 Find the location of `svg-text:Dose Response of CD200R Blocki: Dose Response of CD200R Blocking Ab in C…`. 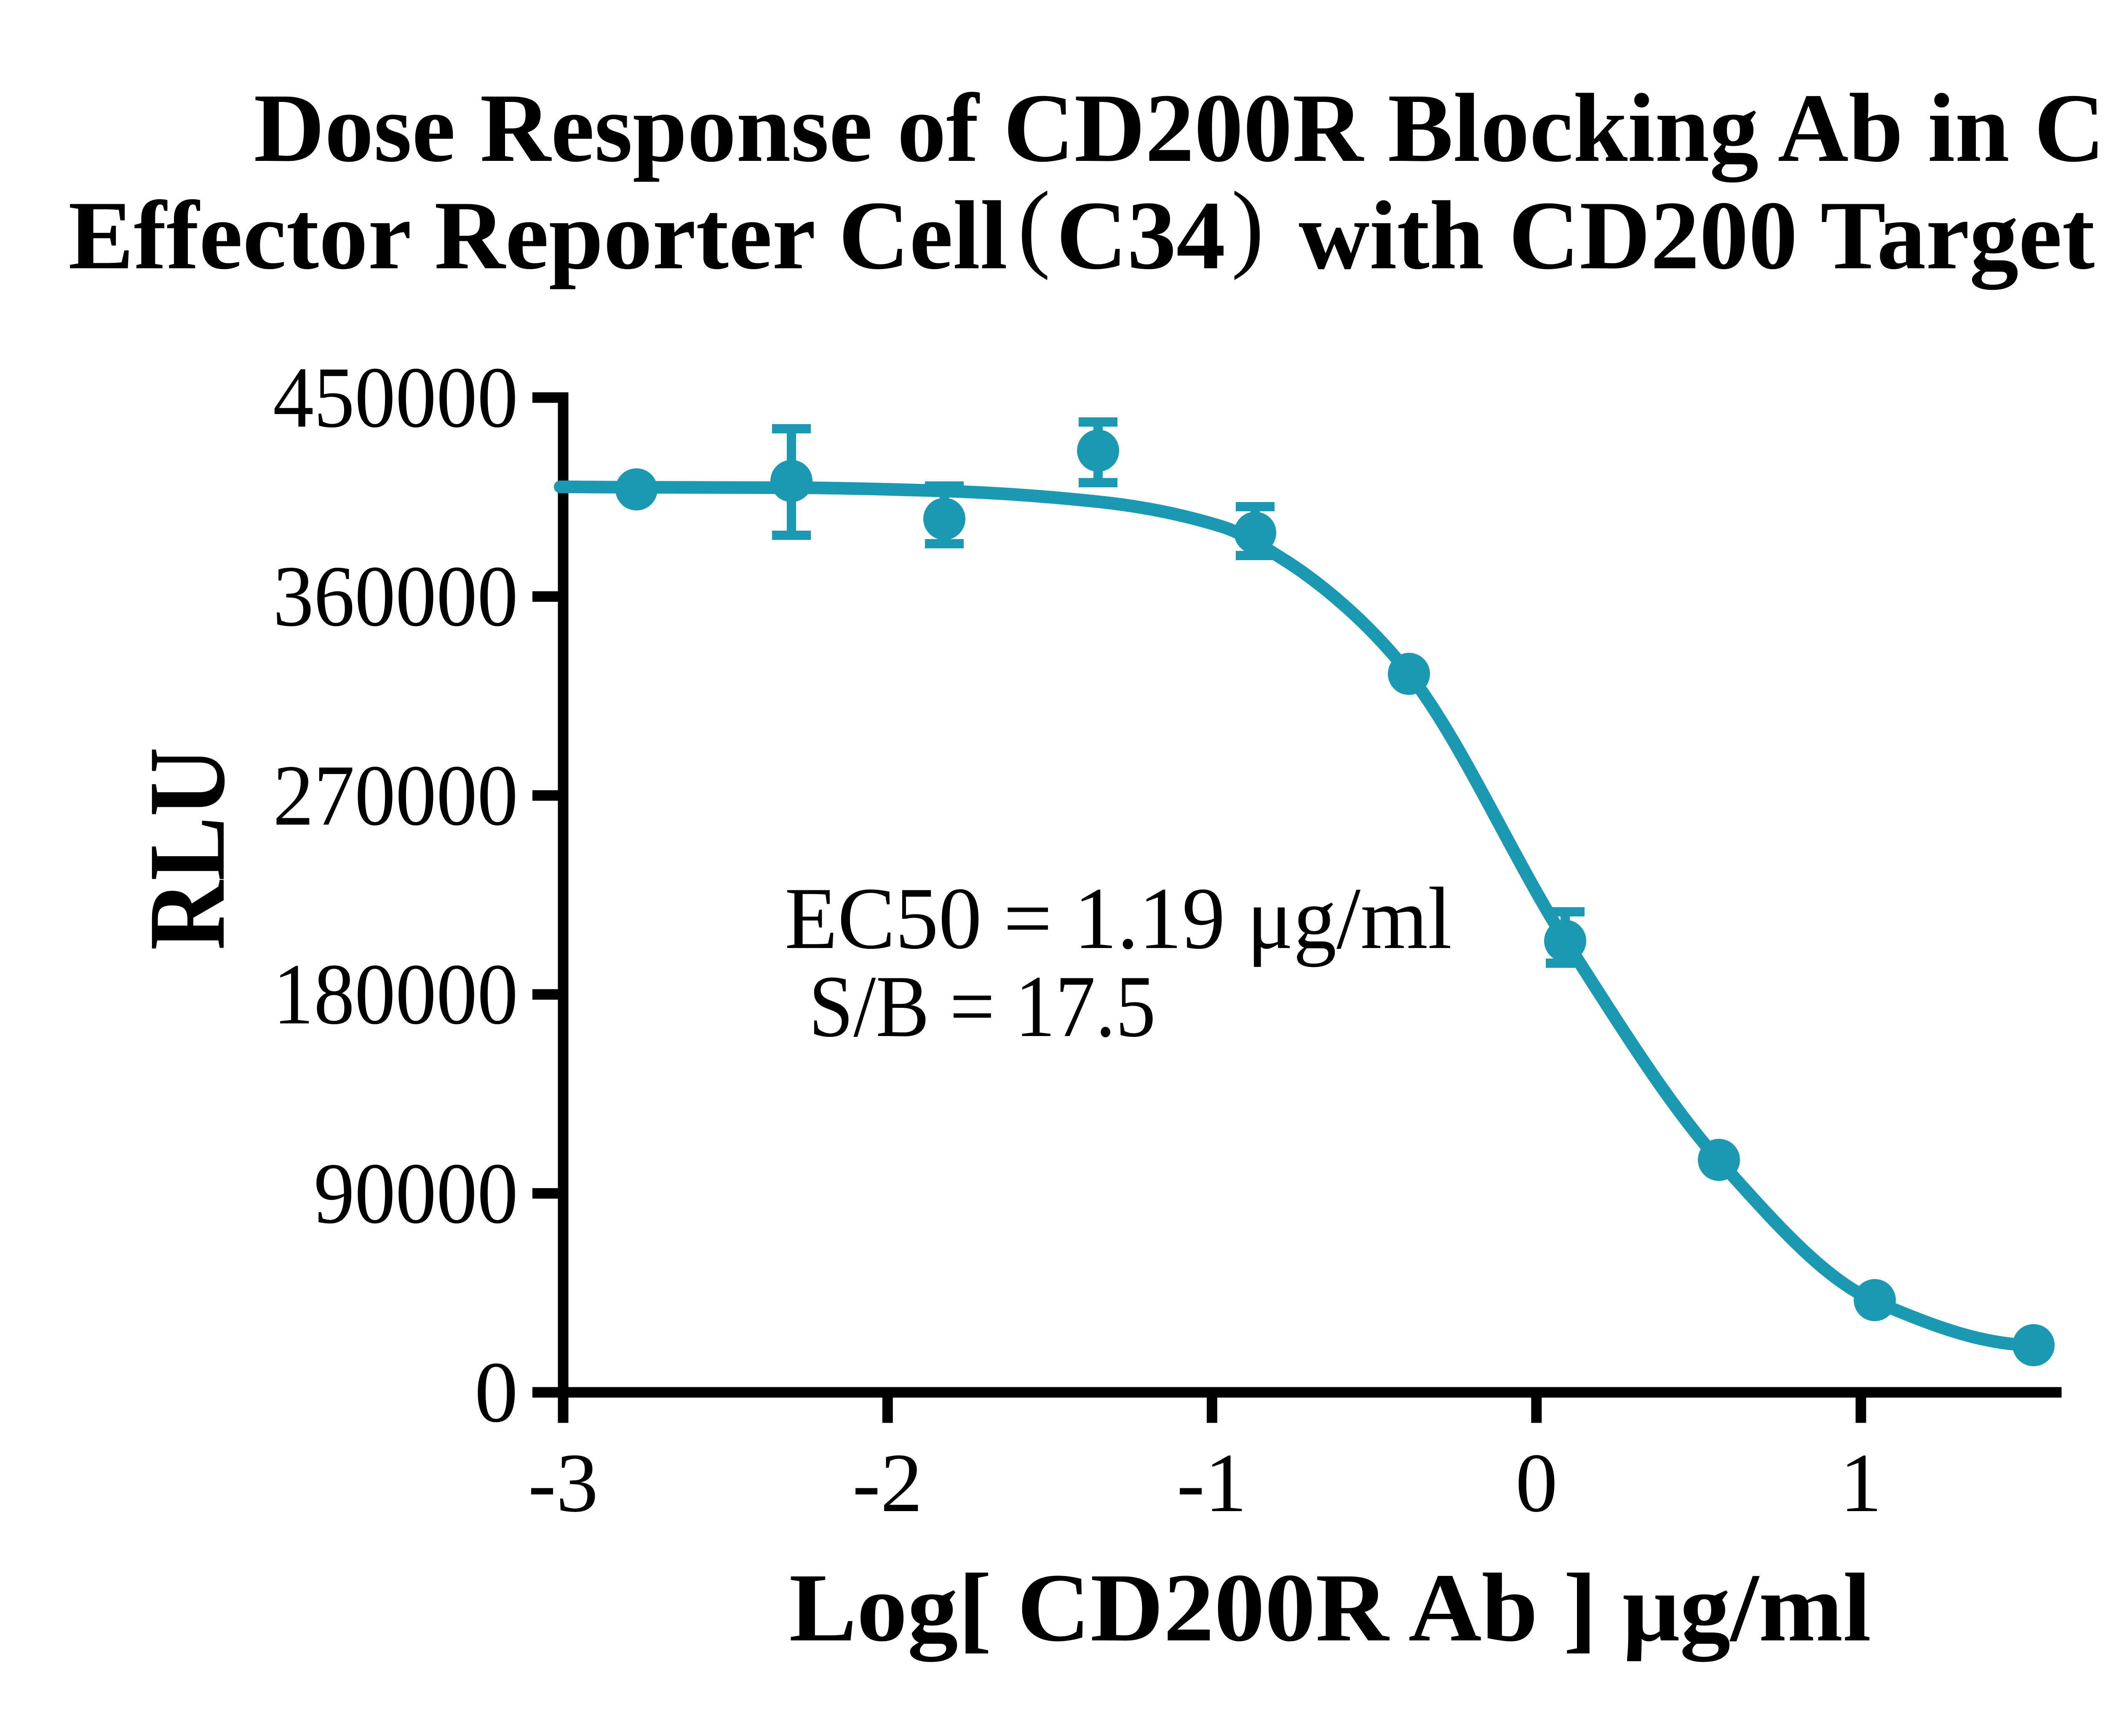

svg-text:Dose Response of CD200R Blocki: Dose Response of CD200R Blocking Ab in C… is located at coordinates (1180, 128).